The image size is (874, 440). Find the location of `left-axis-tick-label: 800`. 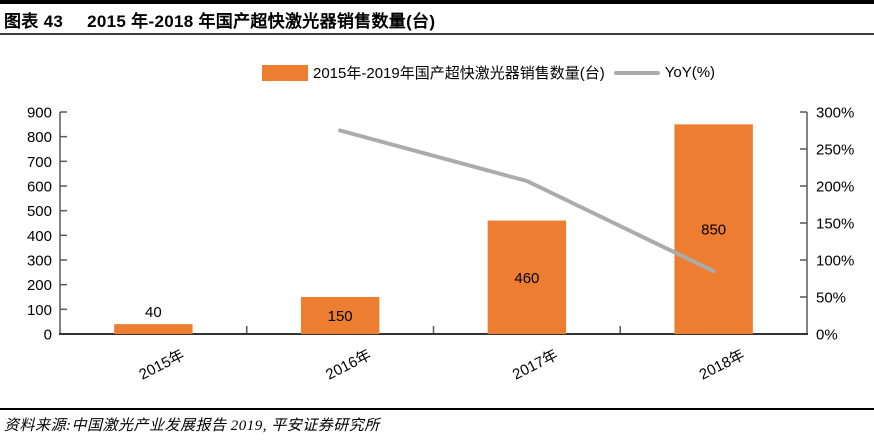

left-axis-tick-label: 800 is located at coordinates (39, 137).